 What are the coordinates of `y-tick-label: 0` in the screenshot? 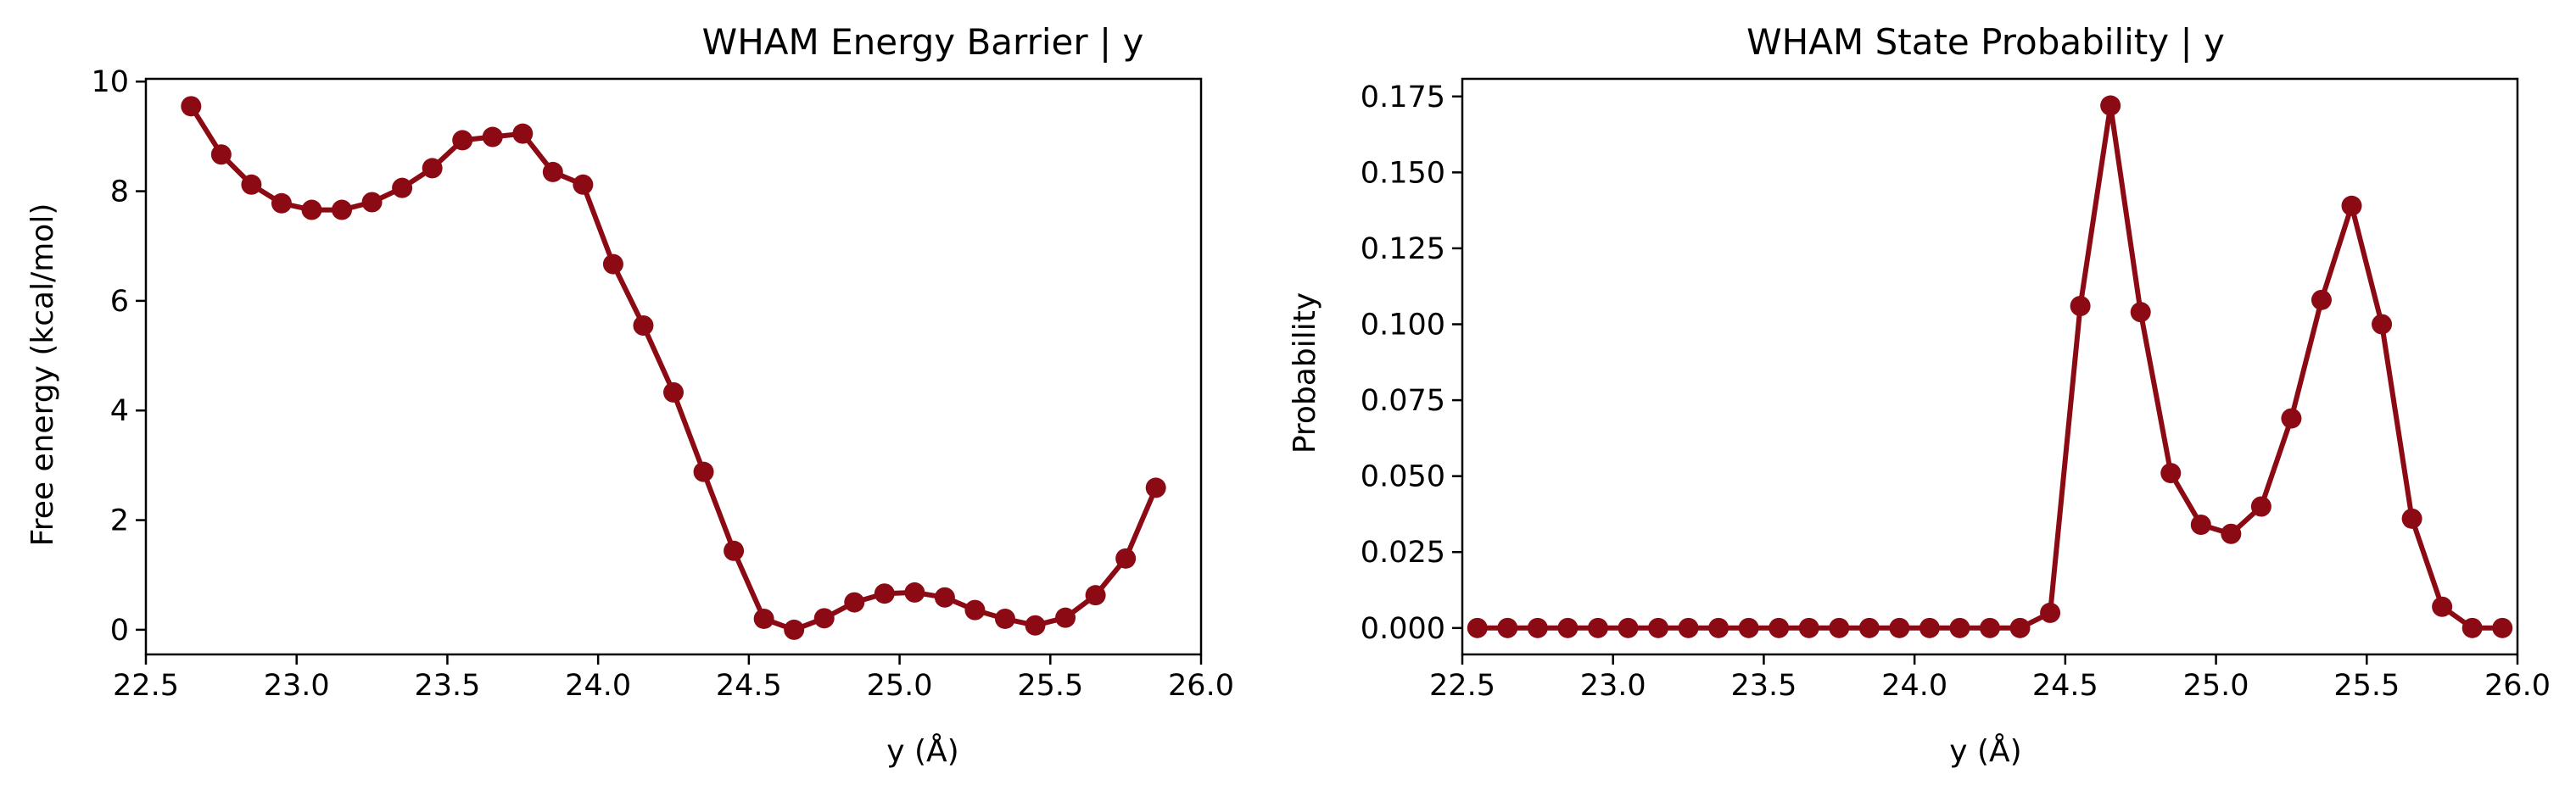 It's located at (119, 631).